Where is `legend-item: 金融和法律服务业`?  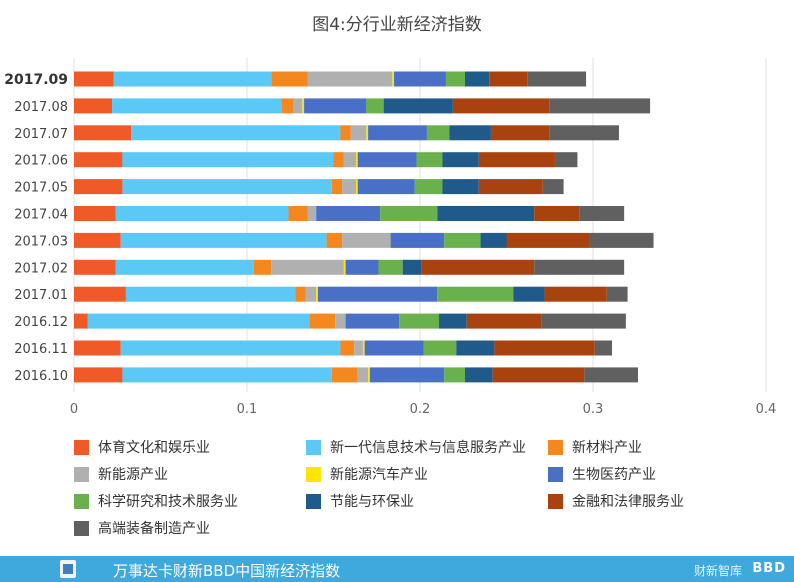
legend-item: 金融和法律服务业 is located at coordinates (616, 501).